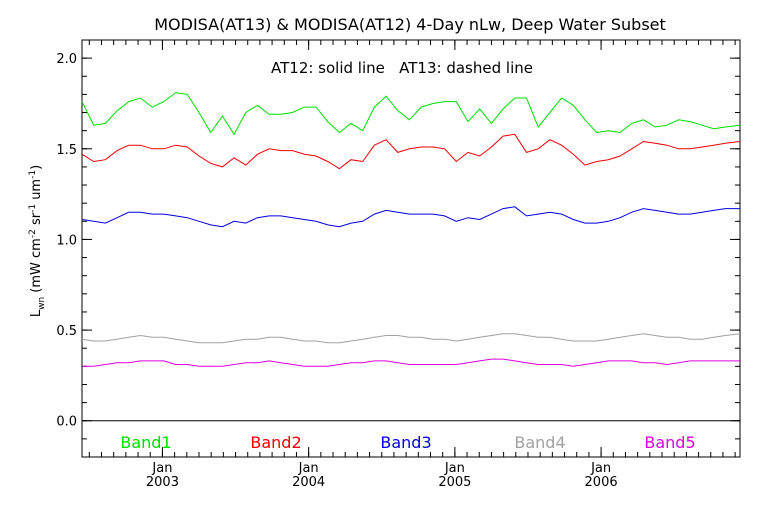 The width and height of the screenshot is (768, 512). Describe the element at coordinates (42, 303) in the screenshot. I see `y-axis-symbol-sub: wn` at that location.